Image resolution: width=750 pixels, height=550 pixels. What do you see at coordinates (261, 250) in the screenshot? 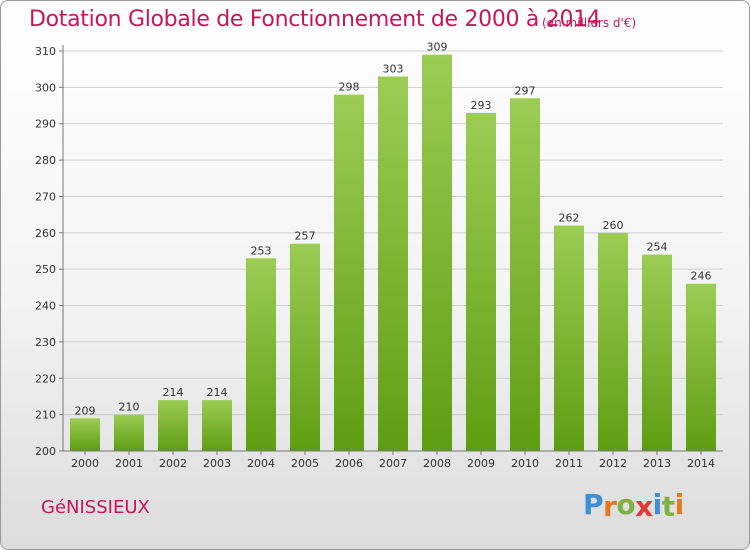
I see `data-label: 253` at bounding box center [261, 250].